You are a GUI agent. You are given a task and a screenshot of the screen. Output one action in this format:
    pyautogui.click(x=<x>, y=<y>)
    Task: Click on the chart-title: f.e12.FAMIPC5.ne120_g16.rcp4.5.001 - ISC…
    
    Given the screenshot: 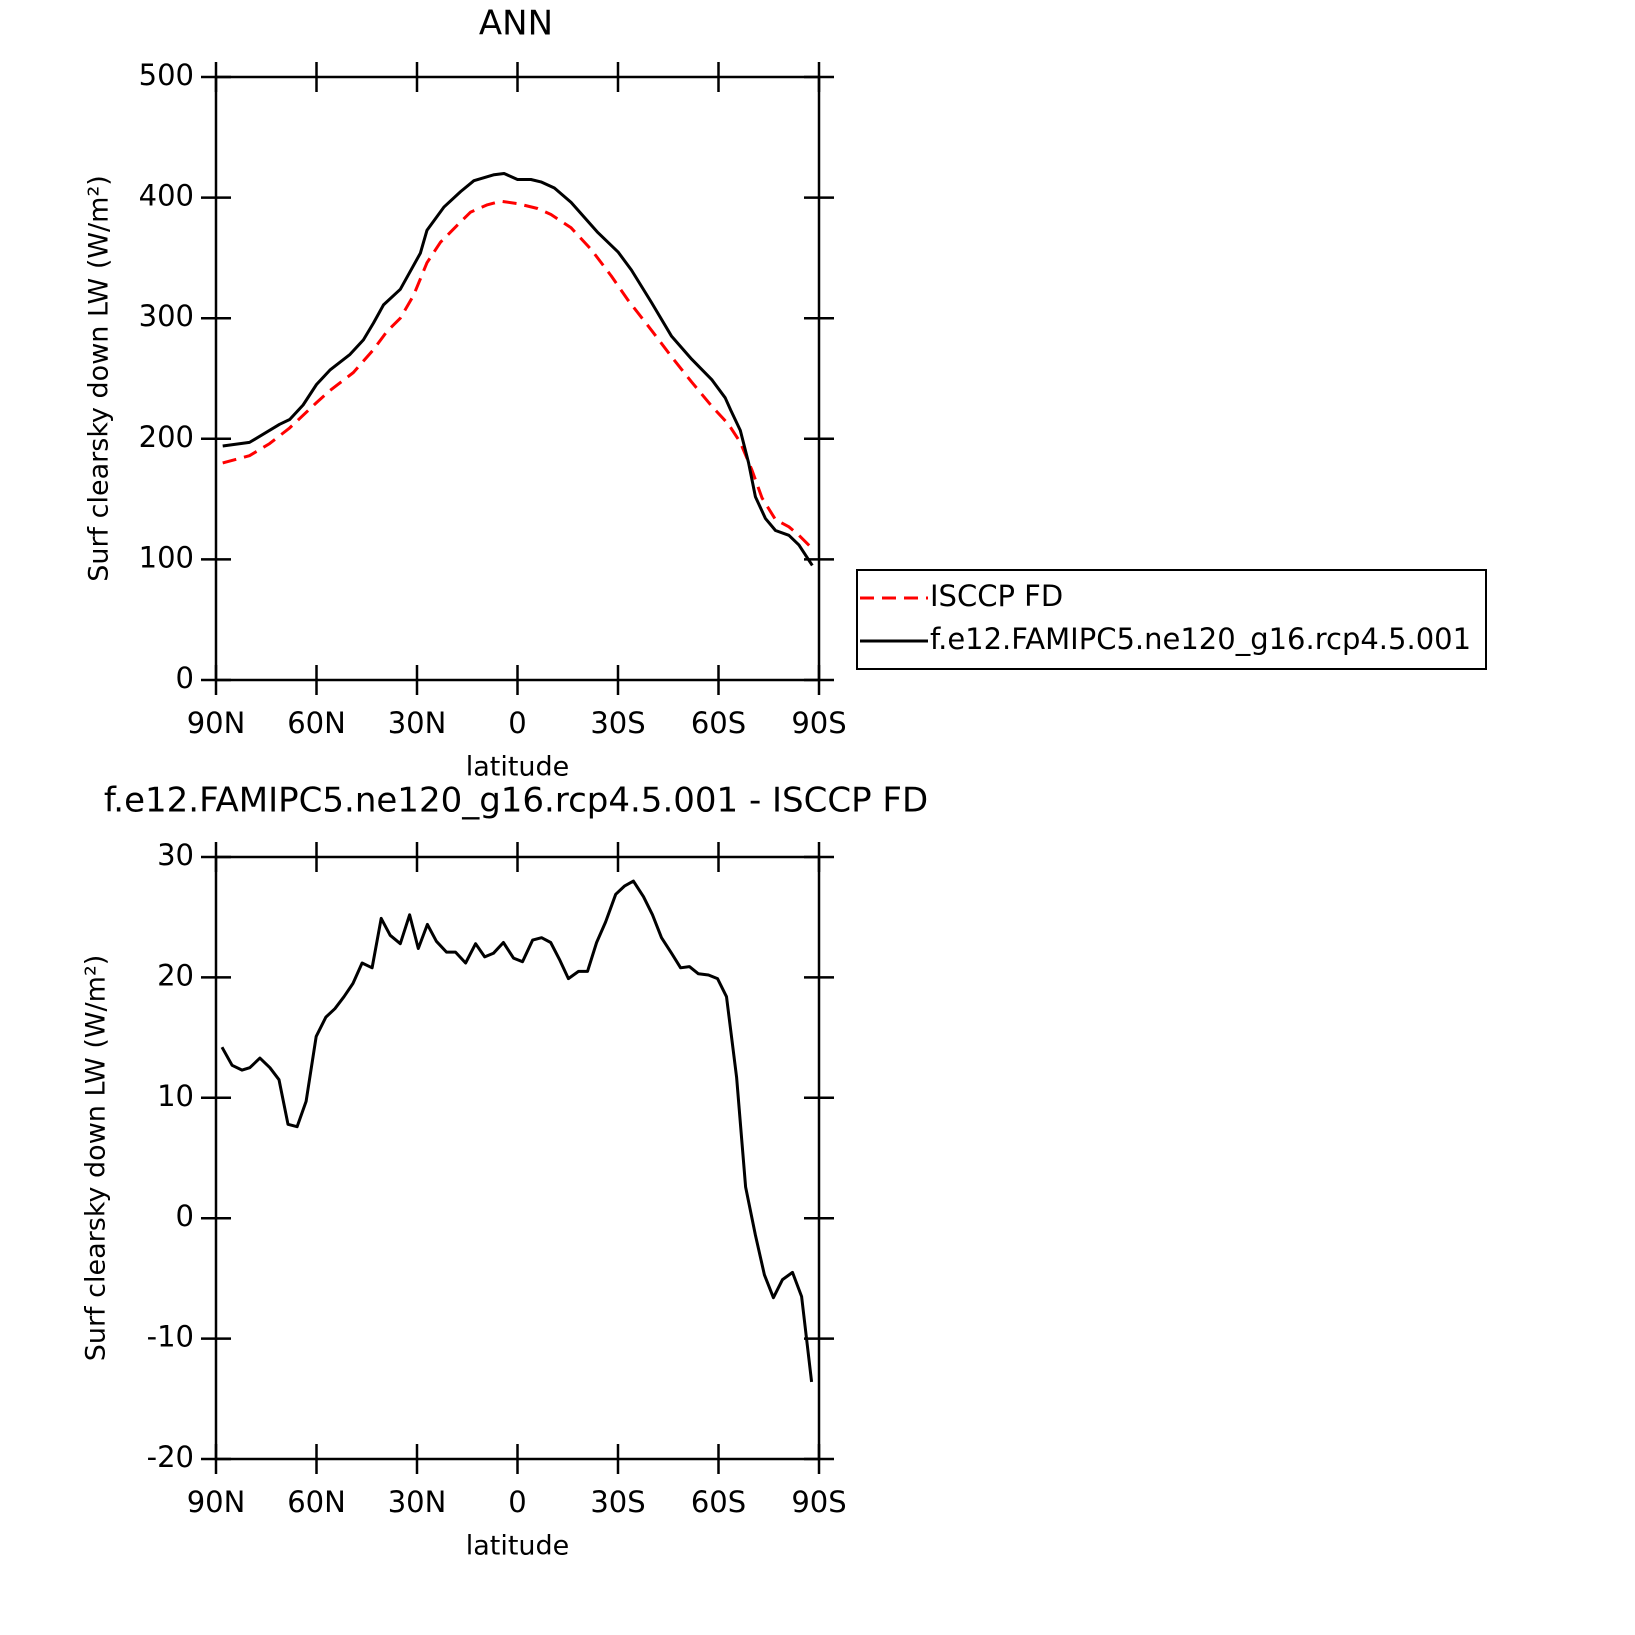 What is the action you would take?
    pyautogui.click(x=516, y=801)
    